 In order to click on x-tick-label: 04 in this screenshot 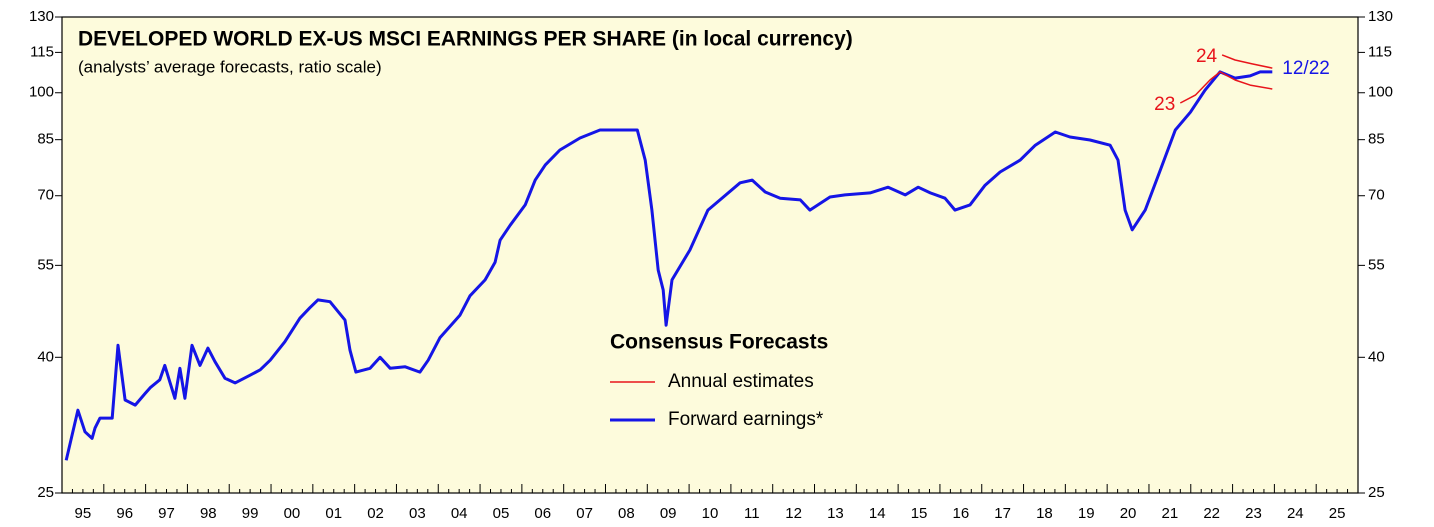, I will do `click(459, 513)`.